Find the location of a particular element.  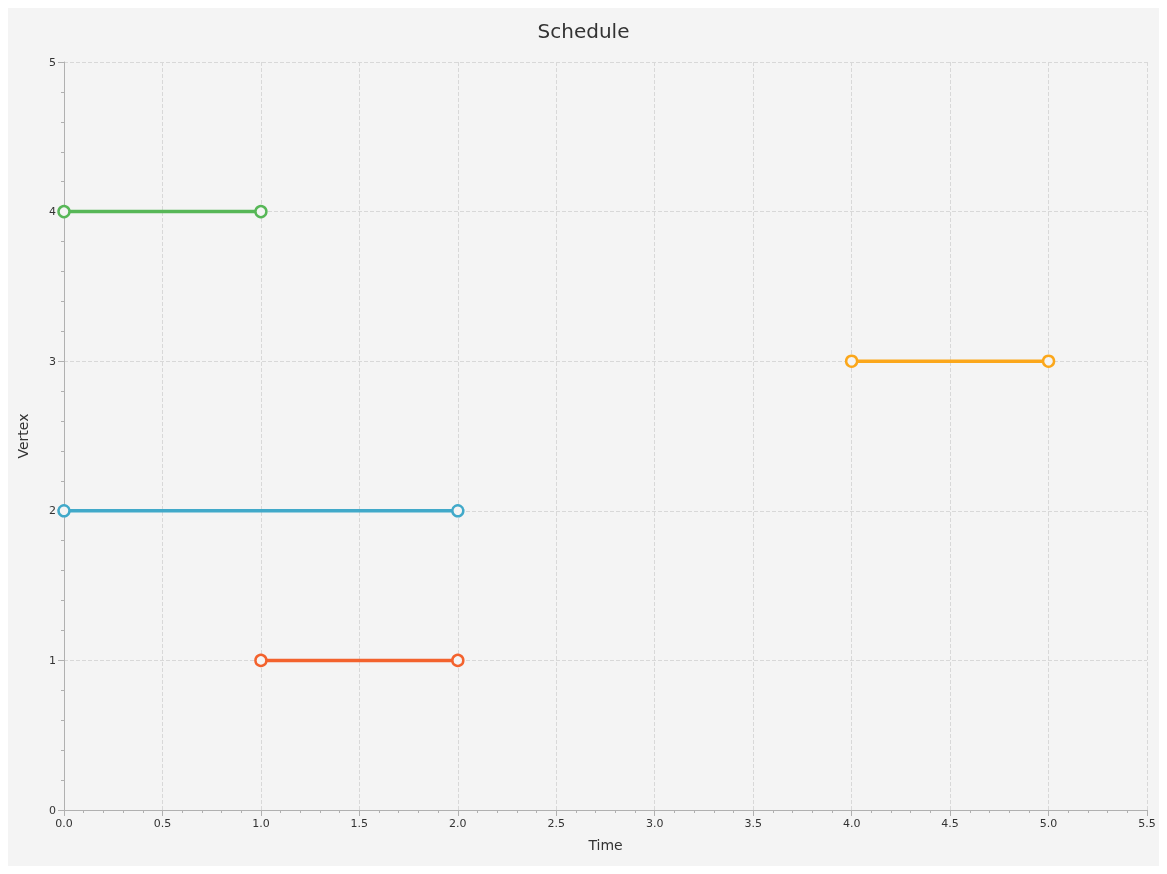

x-tick-label: 0.5 is located at coordinates (162, 823).